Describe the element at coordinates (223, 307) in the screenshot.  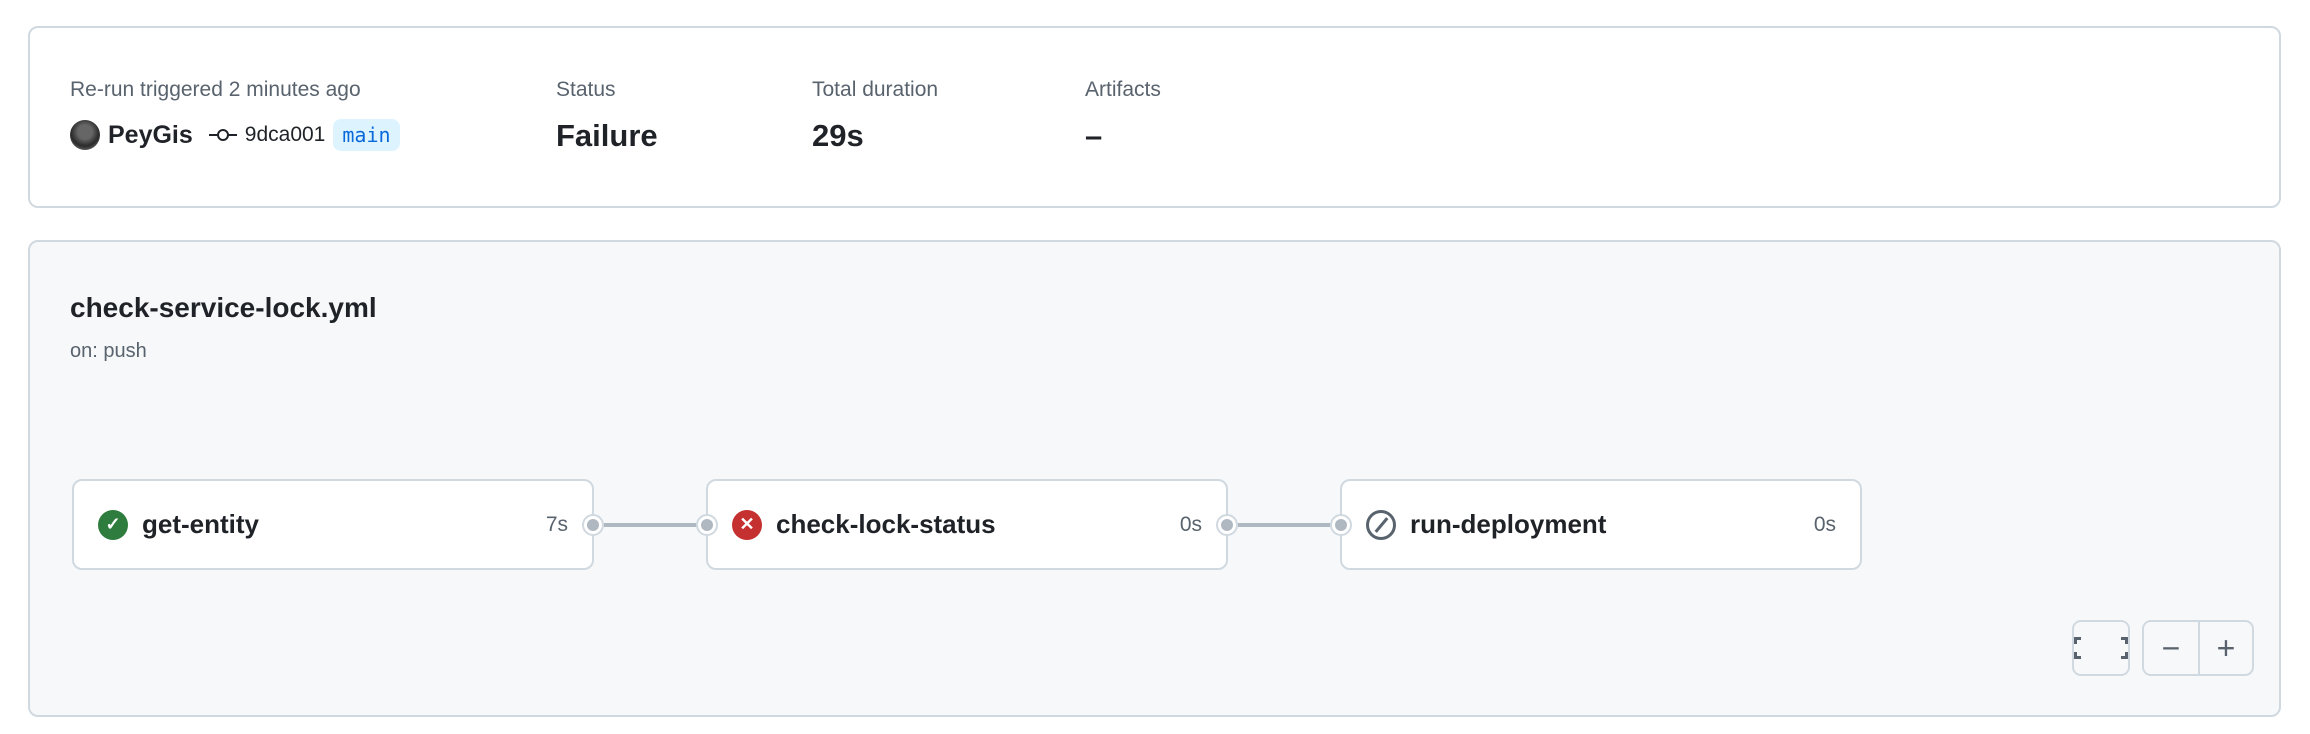
I see `workflow-file-title: check-service-lock.yml` at that location.